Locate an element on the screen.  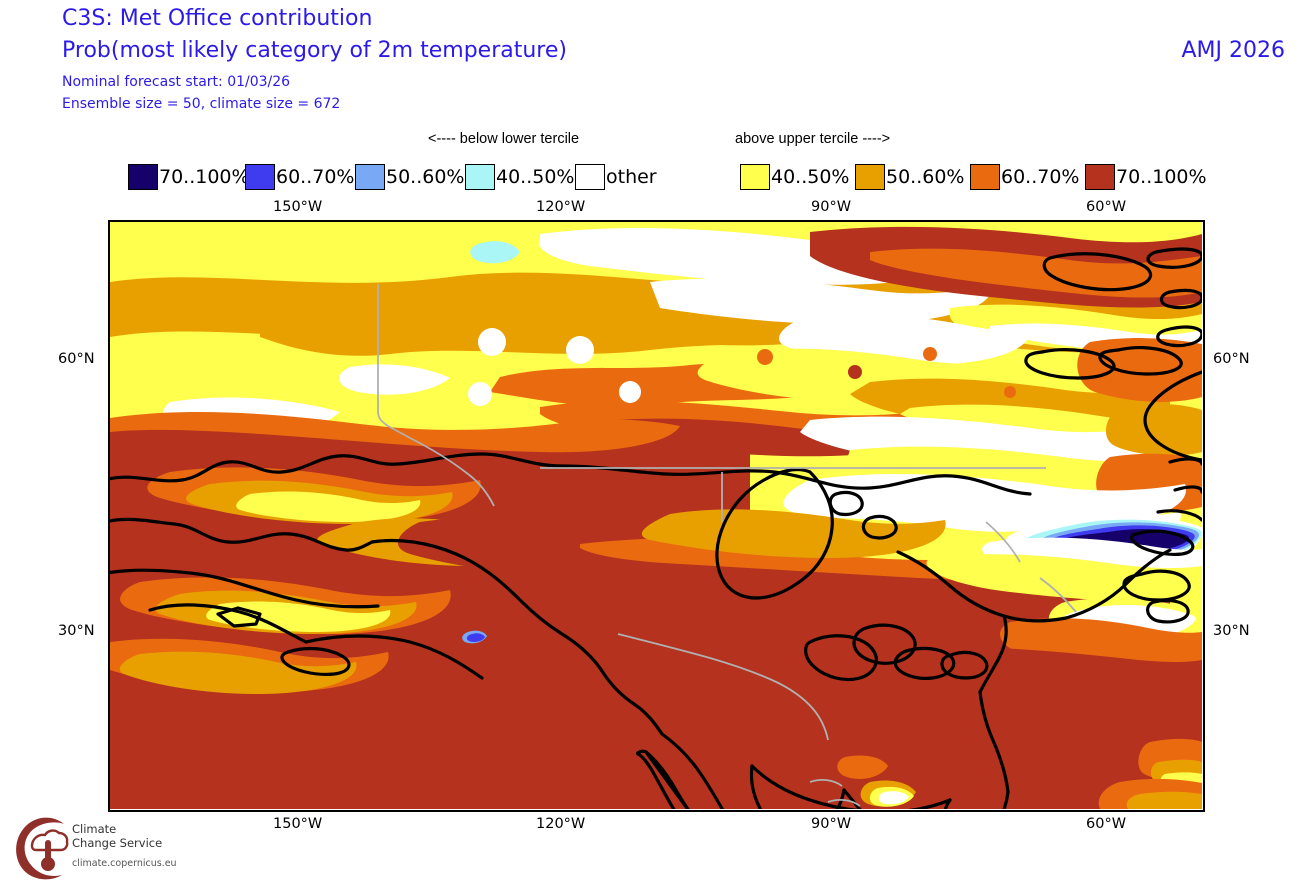
above-tercile-label: above upper tercile ----> is located at coordinates (813, 139).